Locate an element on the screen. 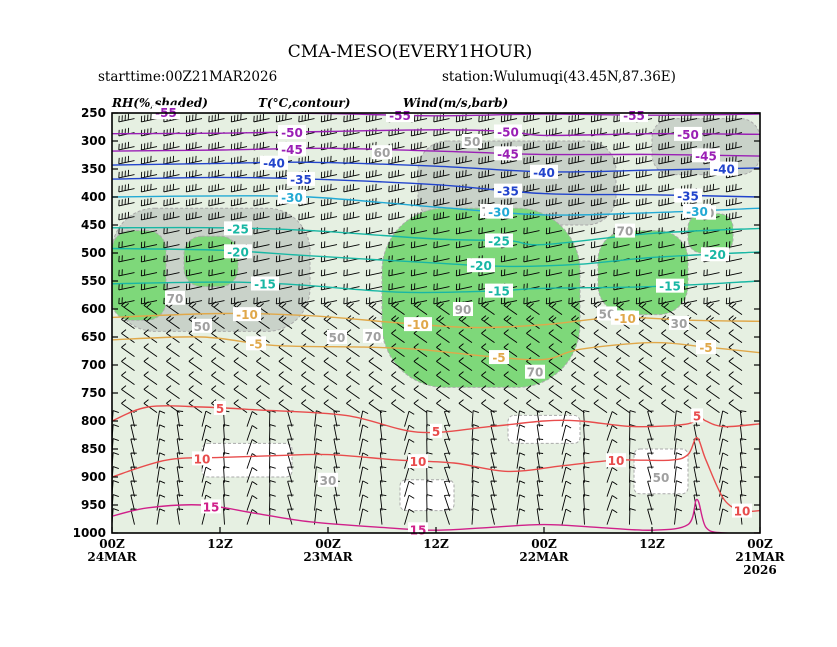 Image resolution: width=837 pixels, height=647 pixels. temp-label-10-2: 10 is located at coordinates (616, 461).